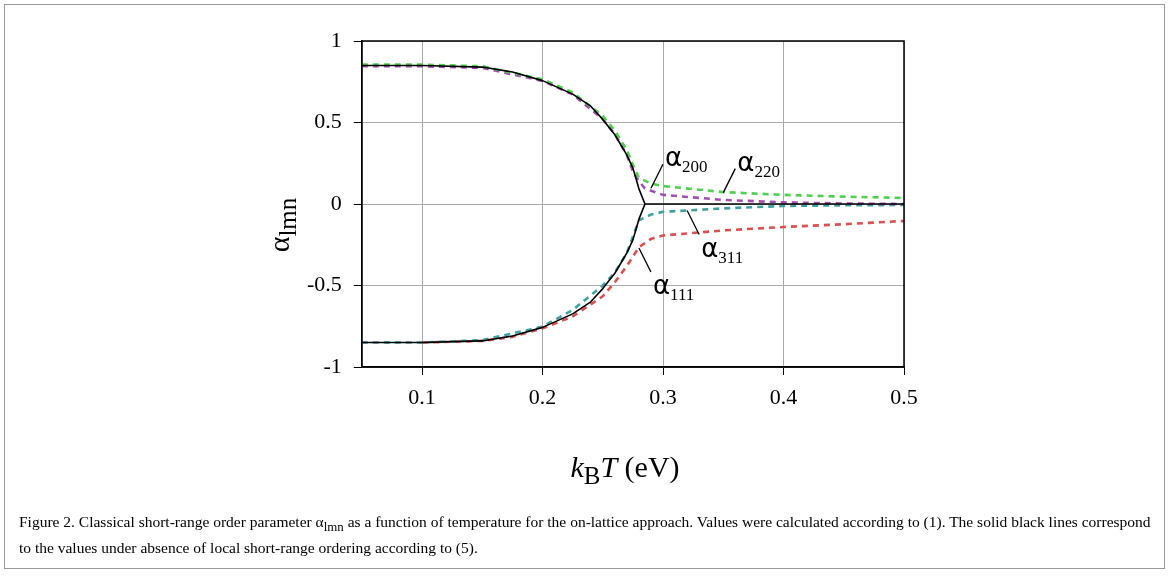 This screenshot has width=1171, height=577. I want to click on y-tick-label: -0.5, so click(324, 284).